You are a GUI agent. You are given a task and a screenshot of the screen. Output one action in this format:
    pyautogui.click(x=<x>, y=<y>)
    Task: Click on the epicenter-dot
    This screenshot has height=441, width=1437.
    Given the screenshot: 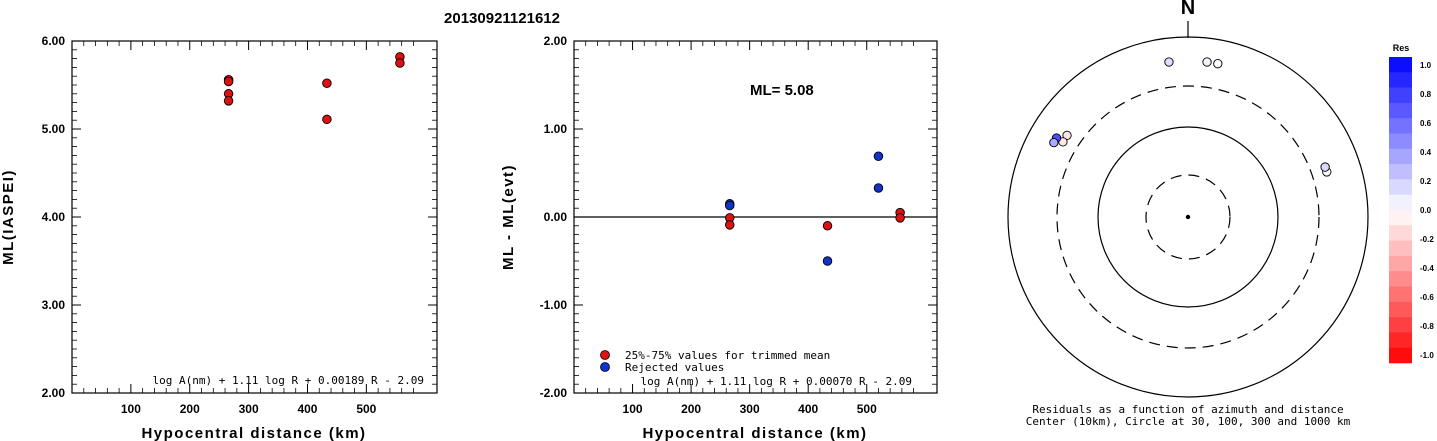 What is the action you would take?
    pyautogui.click(x=1188, y=217)
    